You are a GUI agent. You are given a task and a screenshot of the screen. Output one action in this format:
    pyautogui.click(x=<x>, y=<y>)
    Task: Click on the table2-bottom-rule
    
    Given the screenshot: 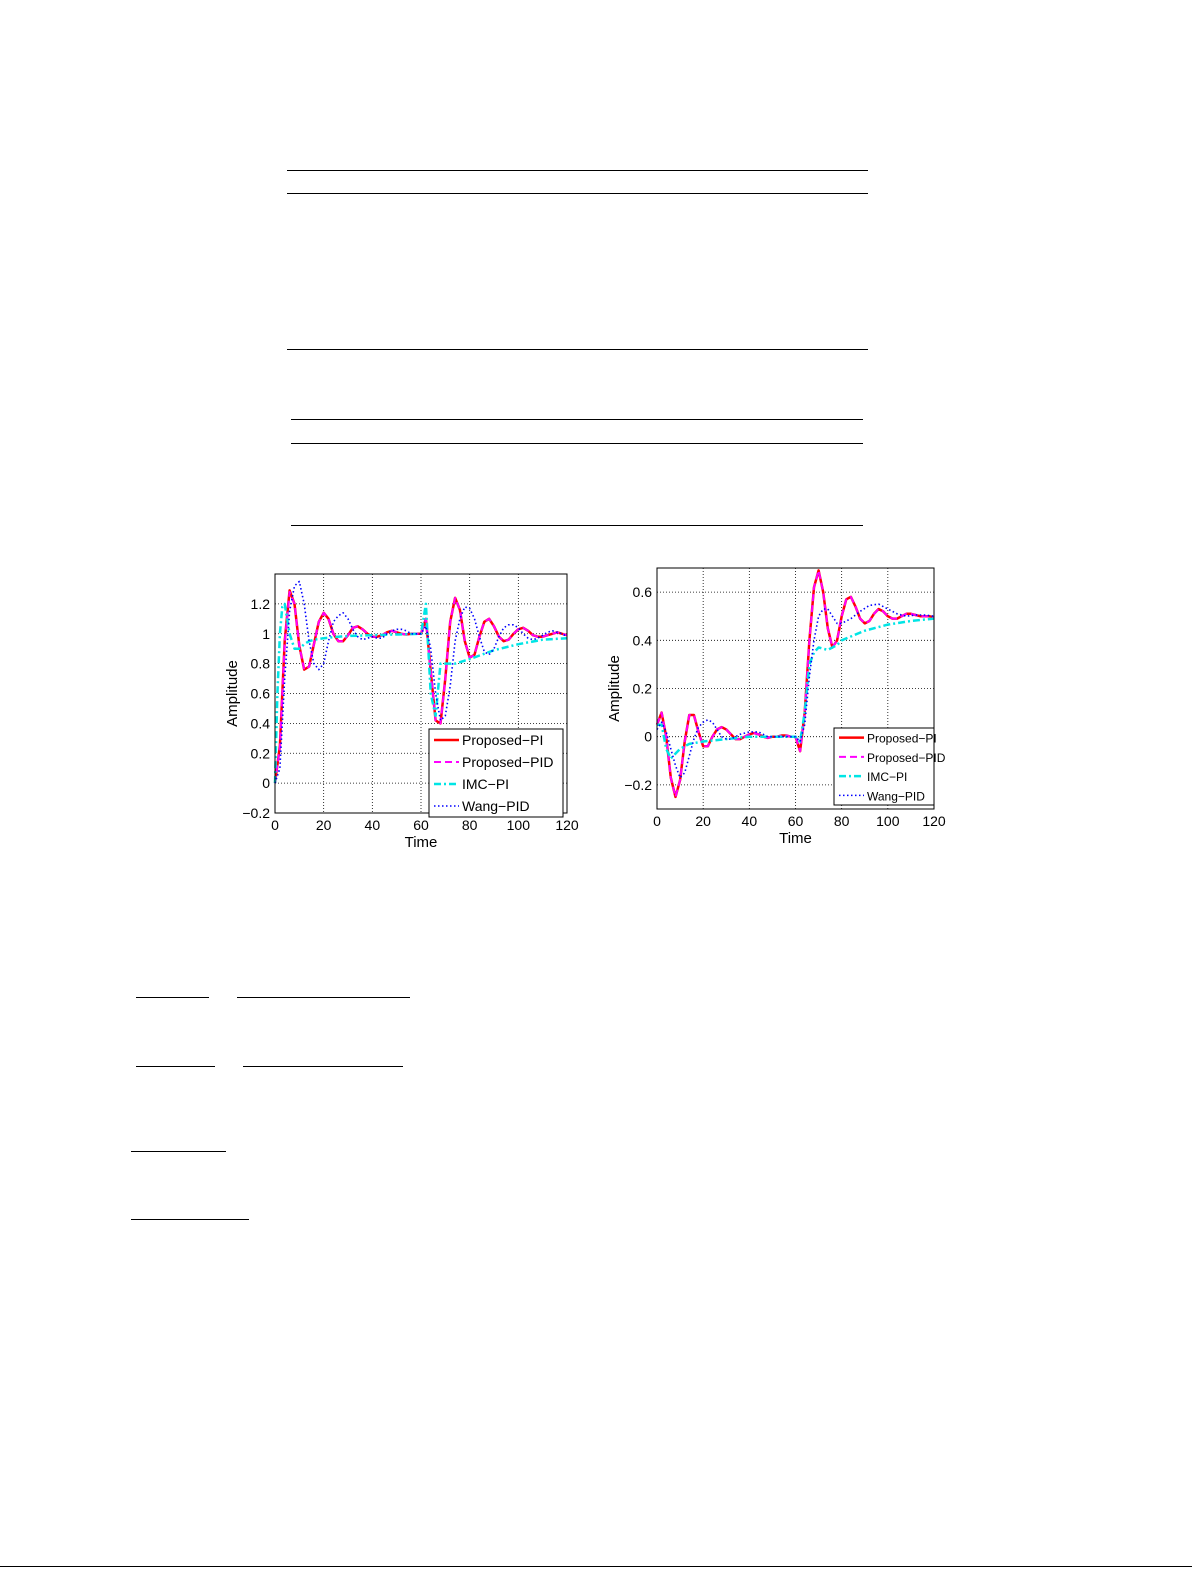 What is the action you would take?
    pyautogui.click(x=577, y=525)
    